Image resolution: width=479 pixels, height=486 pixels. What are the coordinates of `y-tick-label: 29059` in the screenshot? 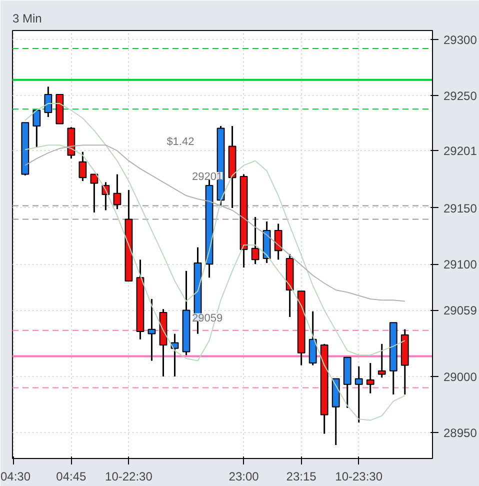 It's located at (461, 311).